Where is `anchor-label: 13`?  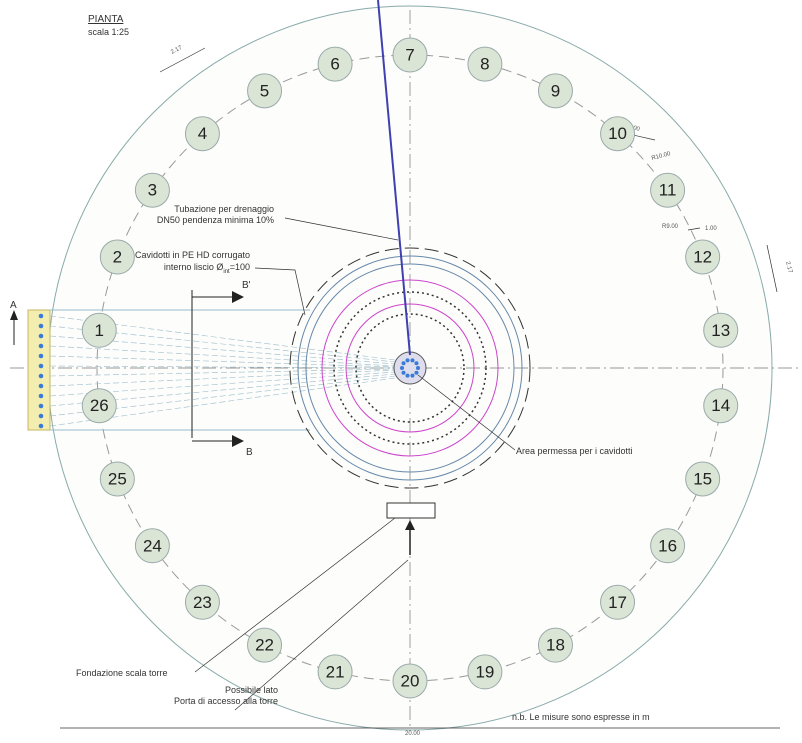 anchor-label: 13 is located at coordinates (720, 330).